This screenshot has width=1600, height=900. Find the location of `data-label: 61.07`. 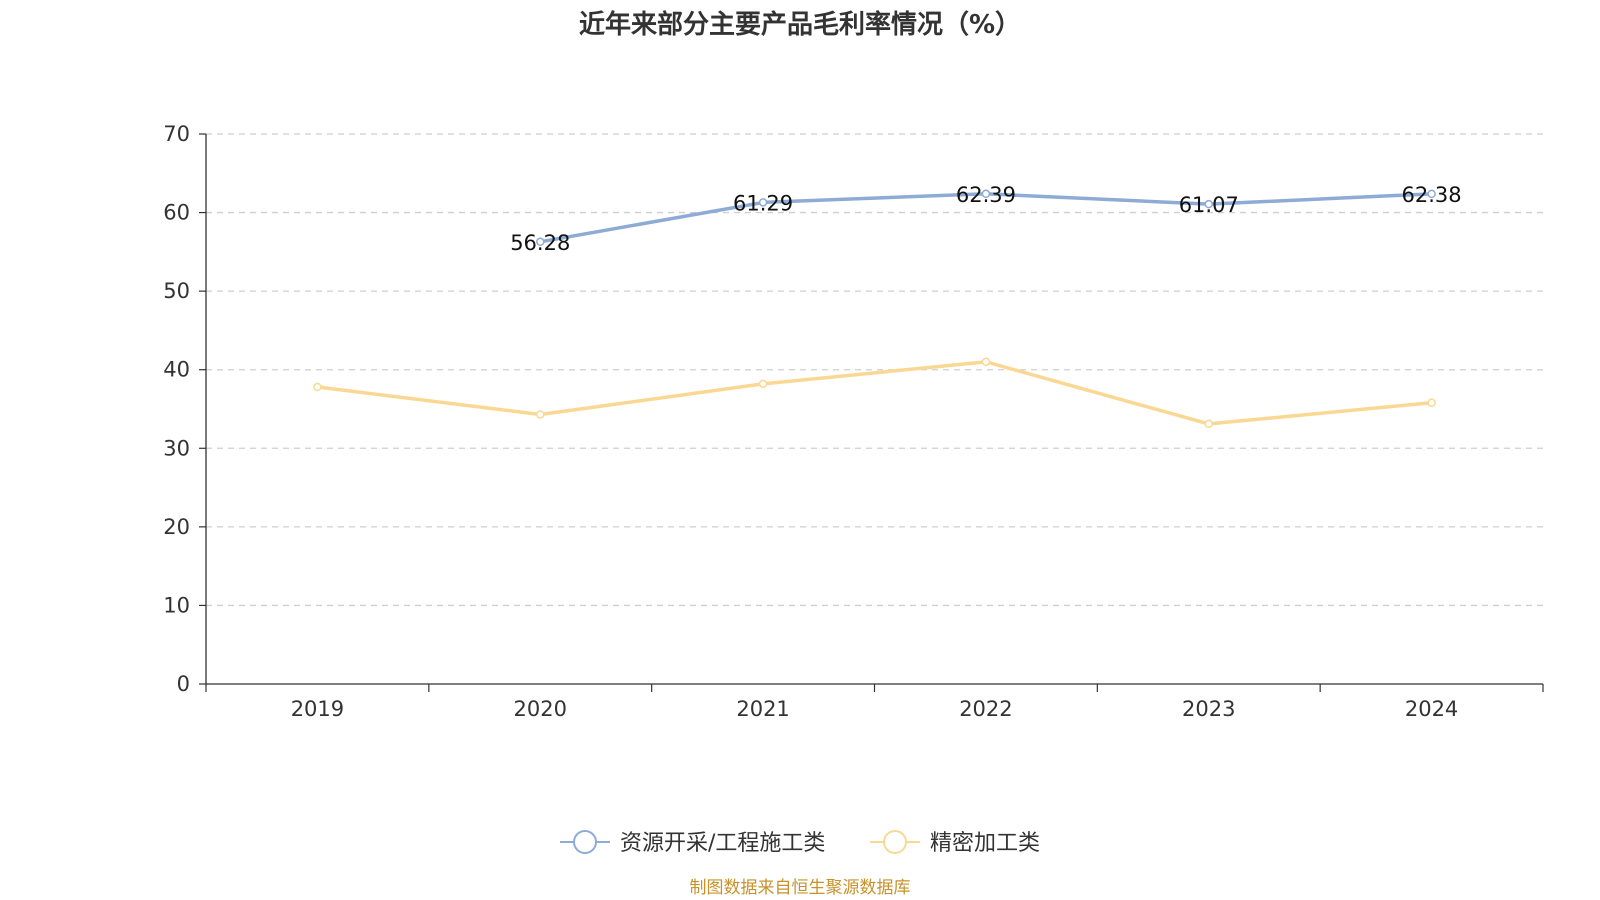

data-label: 61.07 is located at coordinates (1209, 205).